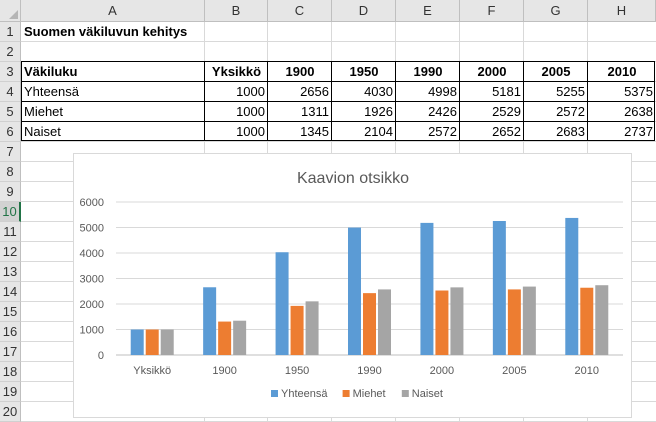 The width and height of the screenshot is (656, 422). What do you see at coordinates (10, 72) in the screenshot?
I see `row-header-3: 3` at bounding box center [10, 72].